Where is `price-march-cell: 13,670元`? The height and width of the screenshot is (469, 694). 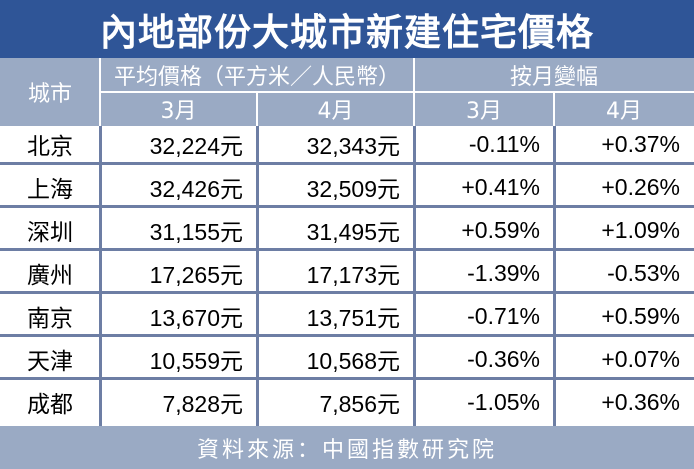
price-march-cell: 13,670元 is located at coordinates (196, 318).